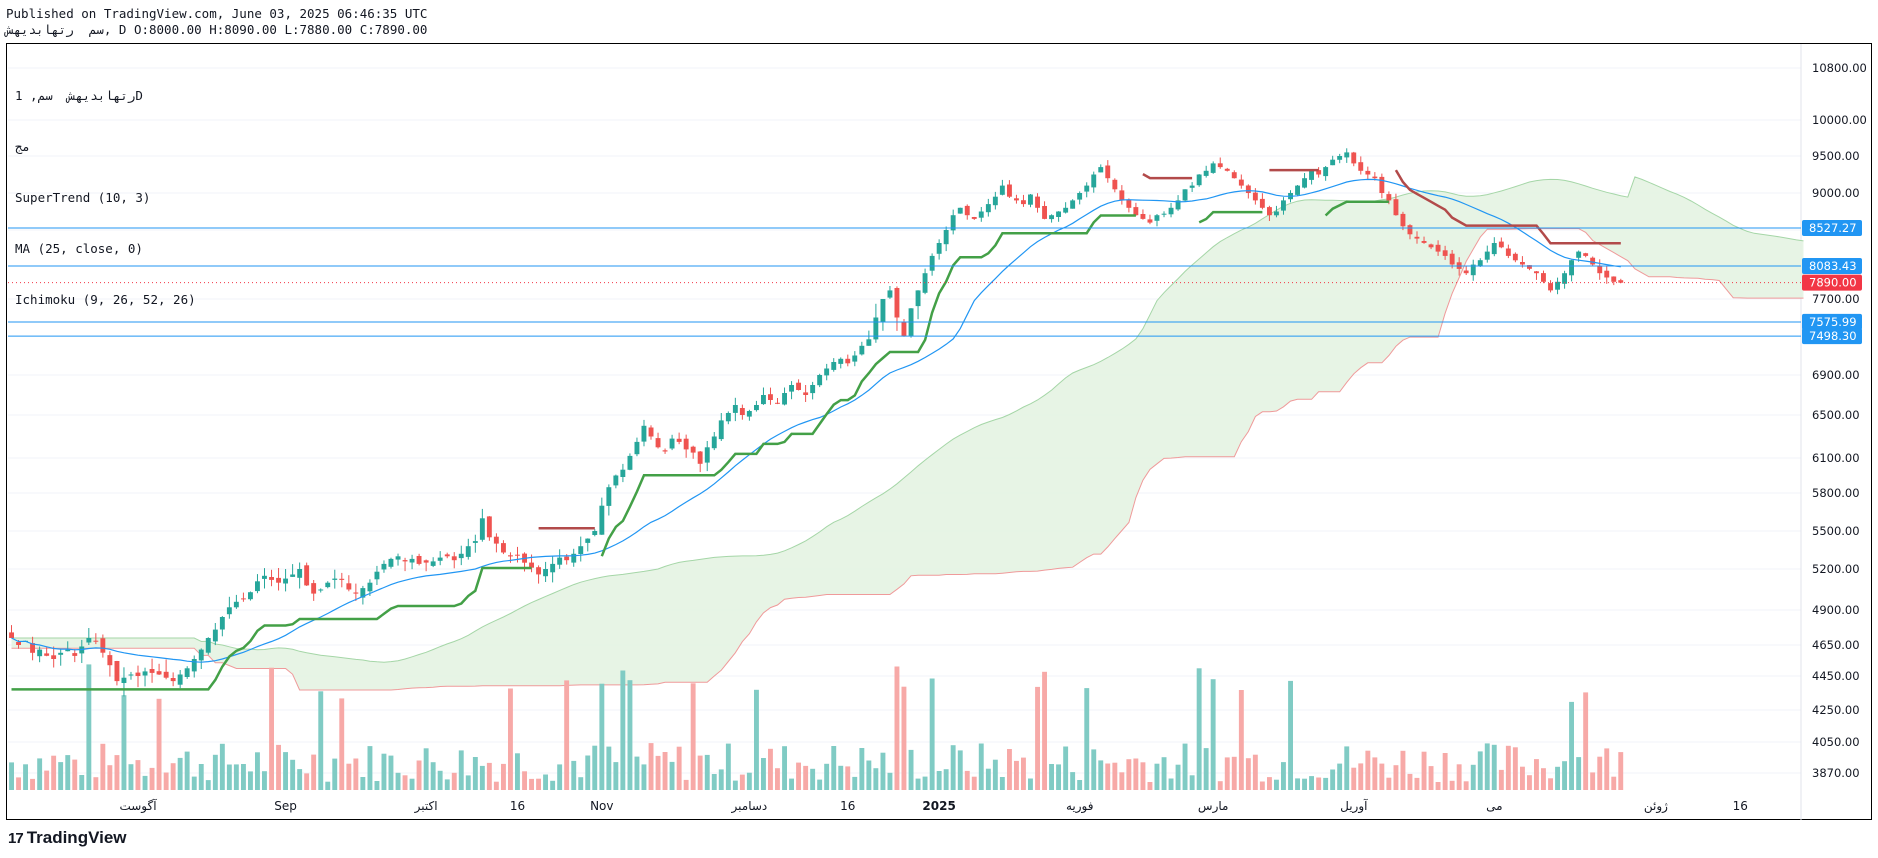 The width and height of the screenshot is (1878, 858). What do you see at coordinates (1836, 156) in the screenshot?
I see `y-axis-tick-label: 9500.00` at bounding box center [1836, 156].